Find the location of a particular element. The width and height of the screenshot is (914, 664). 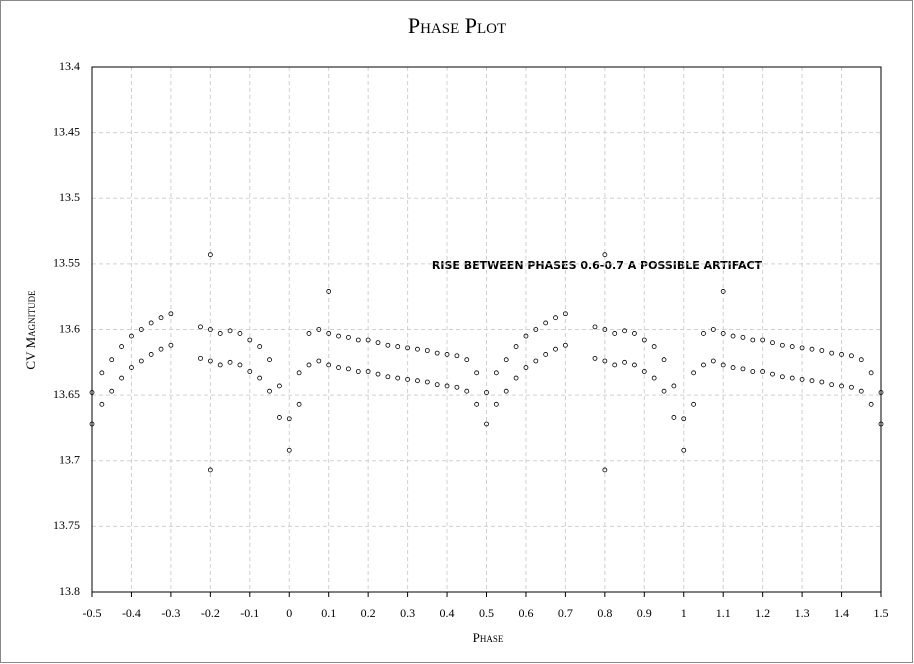

x-tick-label: -0.4 is located at coordinates (131, 613).